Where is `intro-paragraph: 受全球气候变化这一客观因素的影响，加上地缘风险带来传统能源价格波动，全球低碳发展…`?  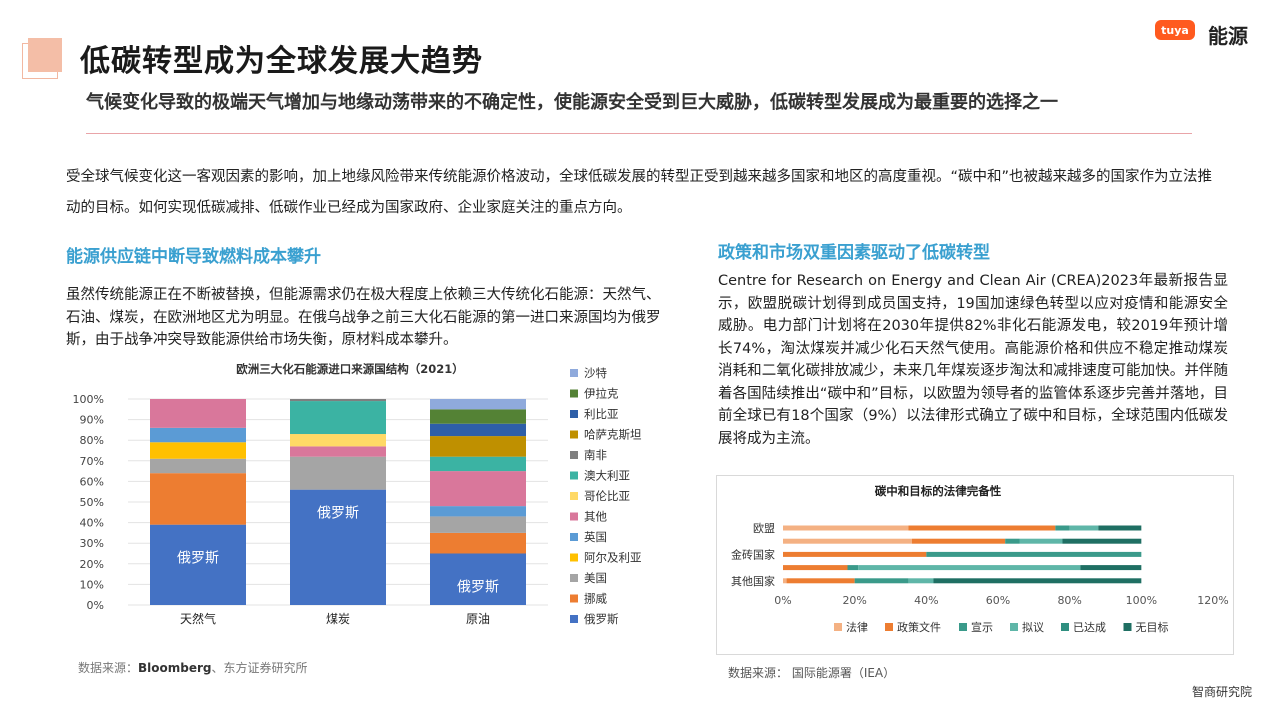
intro-paragraph: 受全球气候变化这一客观因素的影响，加上地缘风险带来传统能源价格波动，全球低碳发展… is located at coordinates (639, 192).